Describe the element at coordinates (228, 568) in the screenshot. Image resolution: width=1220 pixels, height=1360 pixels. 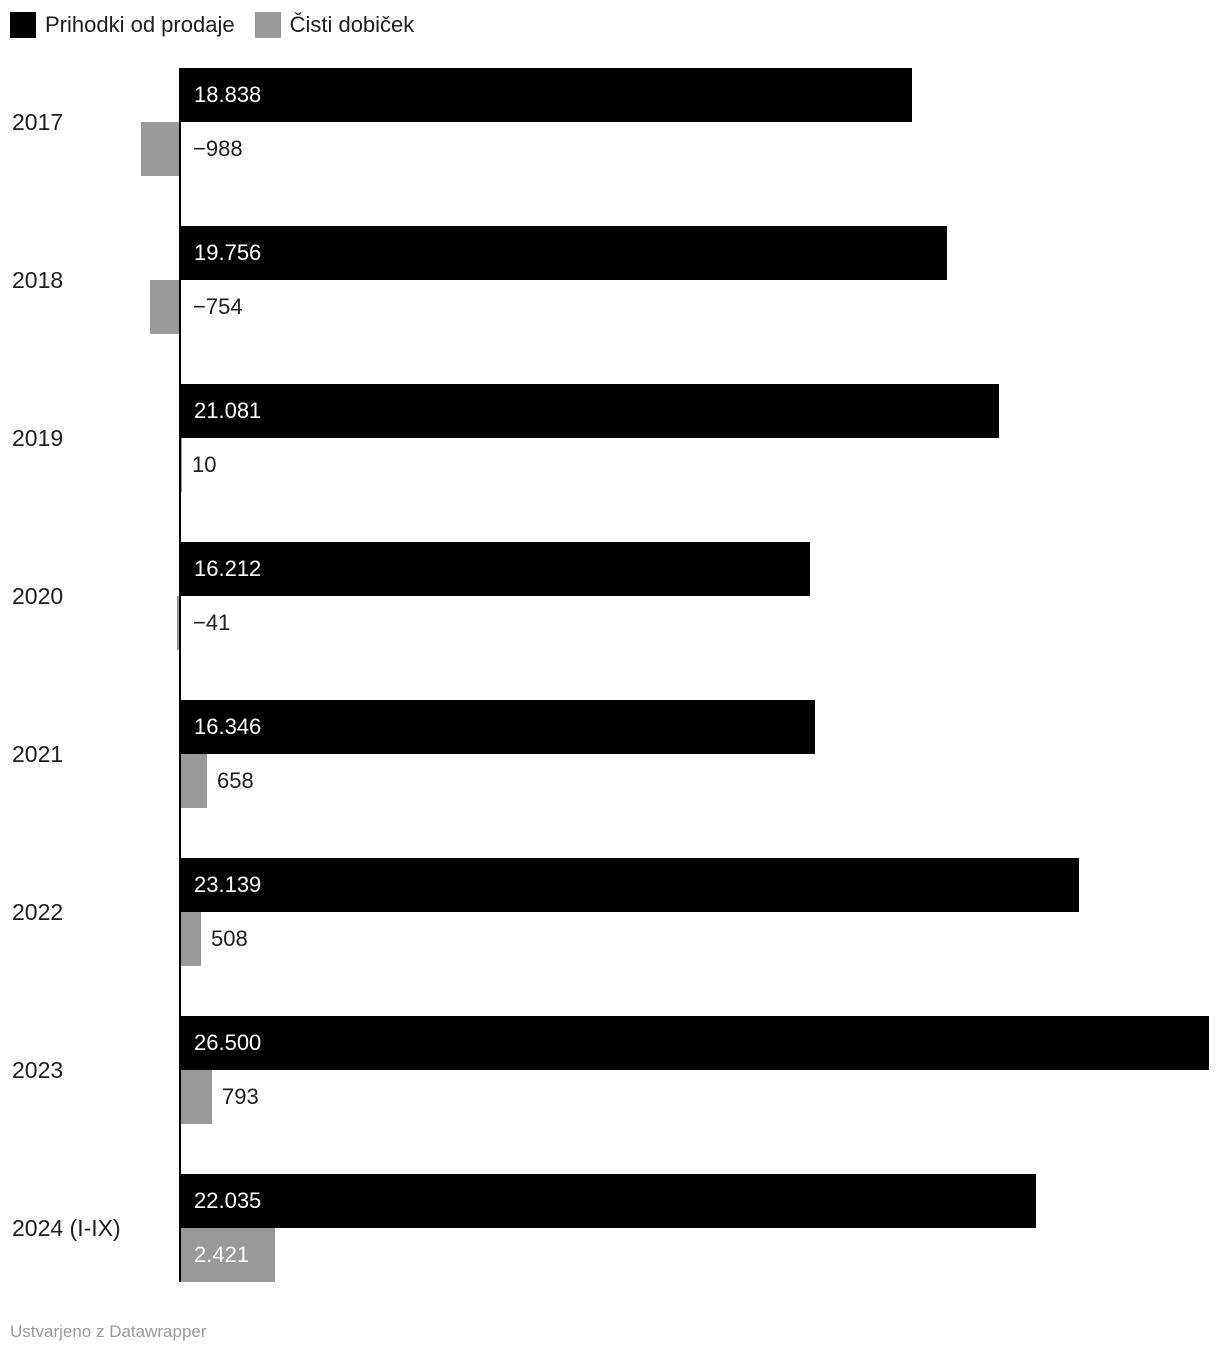
I see `revenue-value-label: 16.212` at that location.